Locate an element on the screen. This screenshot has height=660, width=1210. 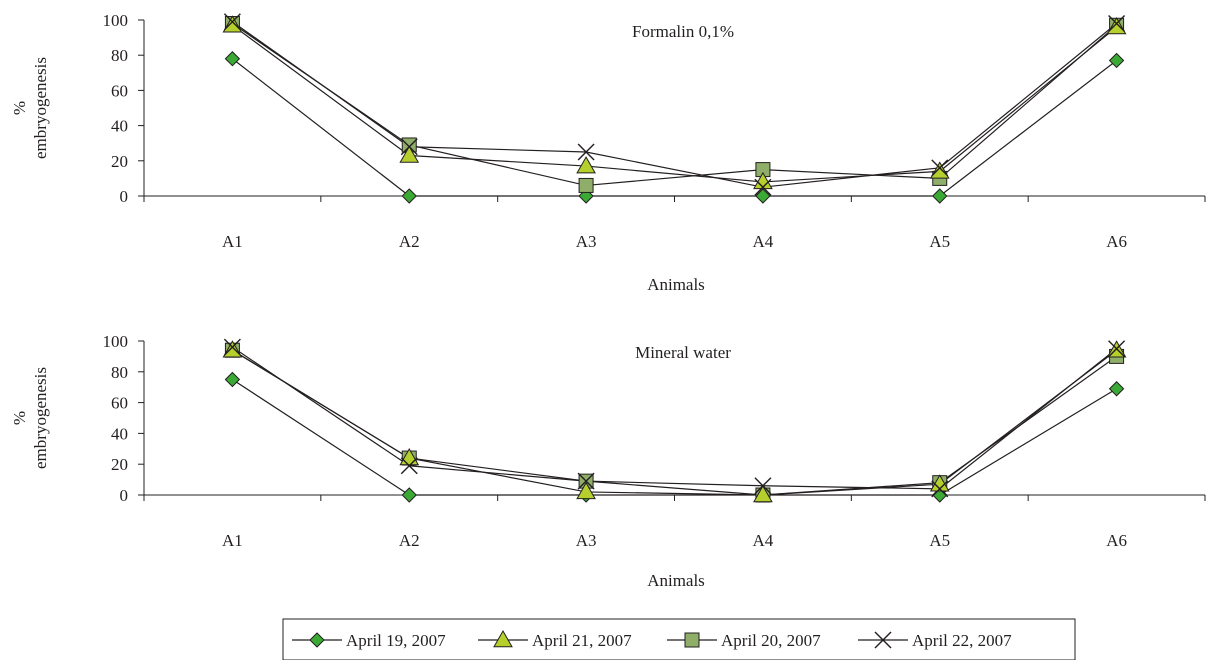
legend-item: April 21, 2007 is located at coordinates (555, 639).